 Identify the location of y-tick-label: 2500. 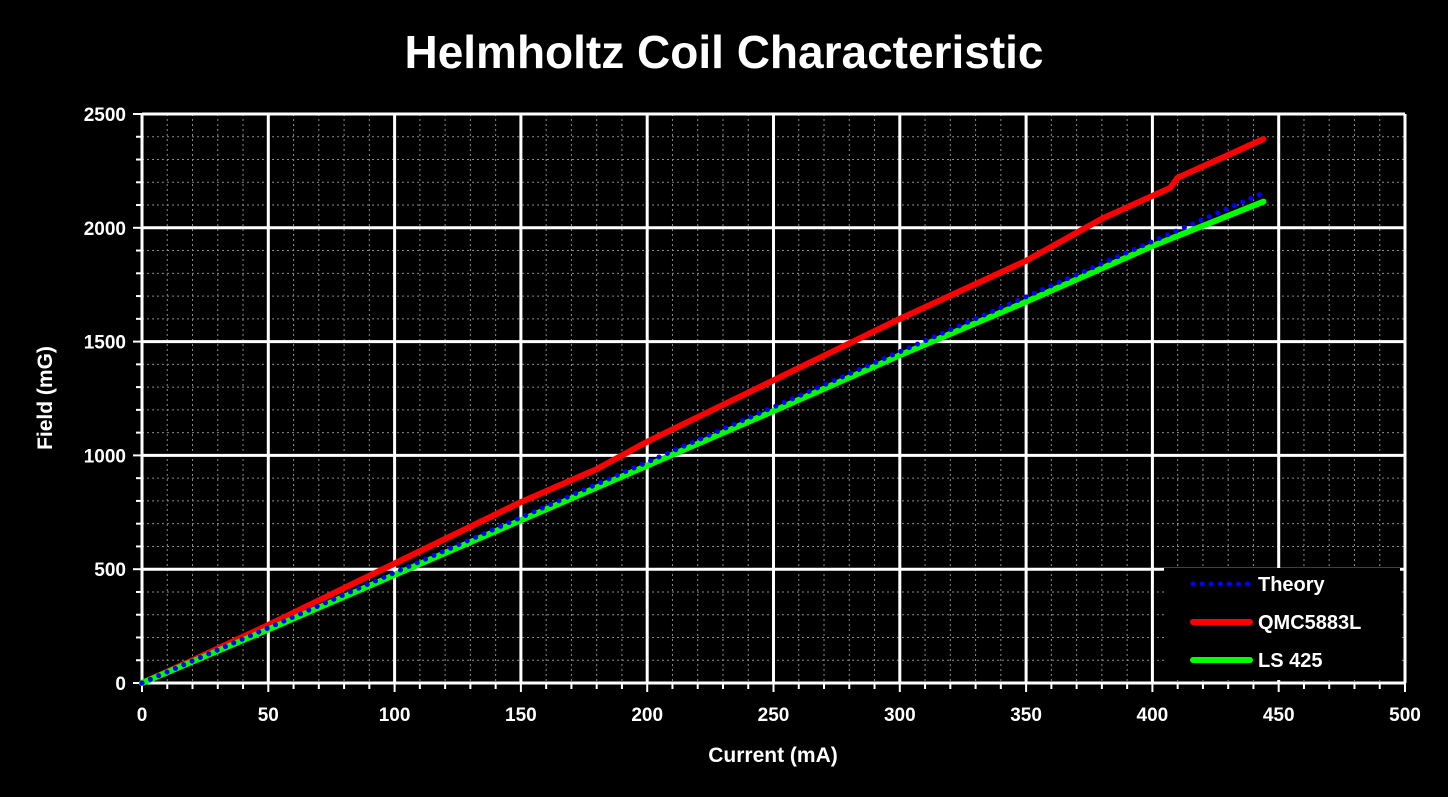
(105, 115).